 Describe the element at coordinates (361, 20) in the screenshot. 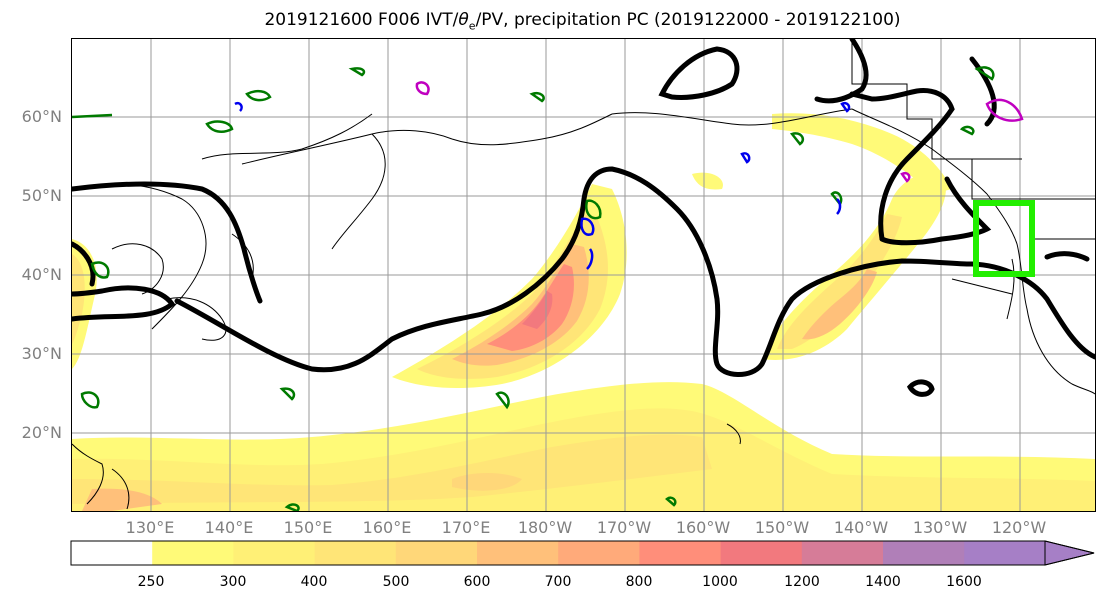

I see `title-prefix: 2019121600 F006 IVT/` at that location.